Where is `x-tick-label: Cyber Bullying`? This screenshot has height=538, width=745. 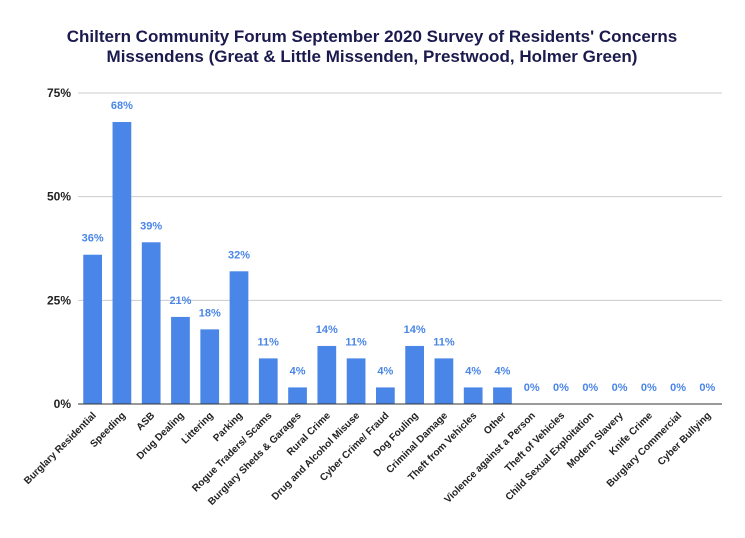 x-tick-label: Cyber Bullying is located at coordinates (685, 439).